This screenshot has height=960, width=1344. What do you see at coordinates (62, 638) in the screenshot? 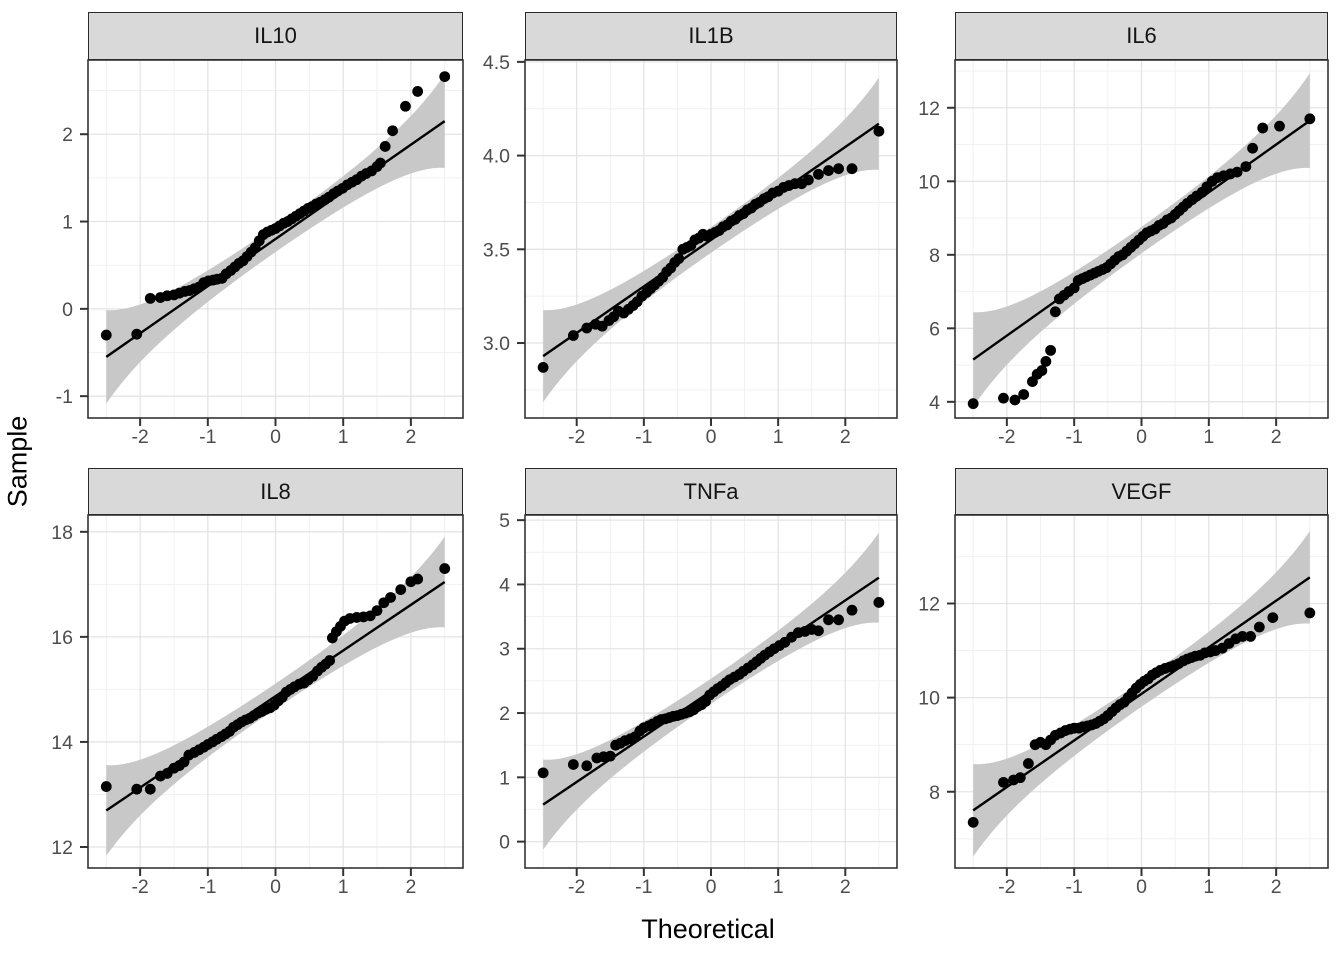
I see `y-tick-label: 16` at bounding box center [62, 638].